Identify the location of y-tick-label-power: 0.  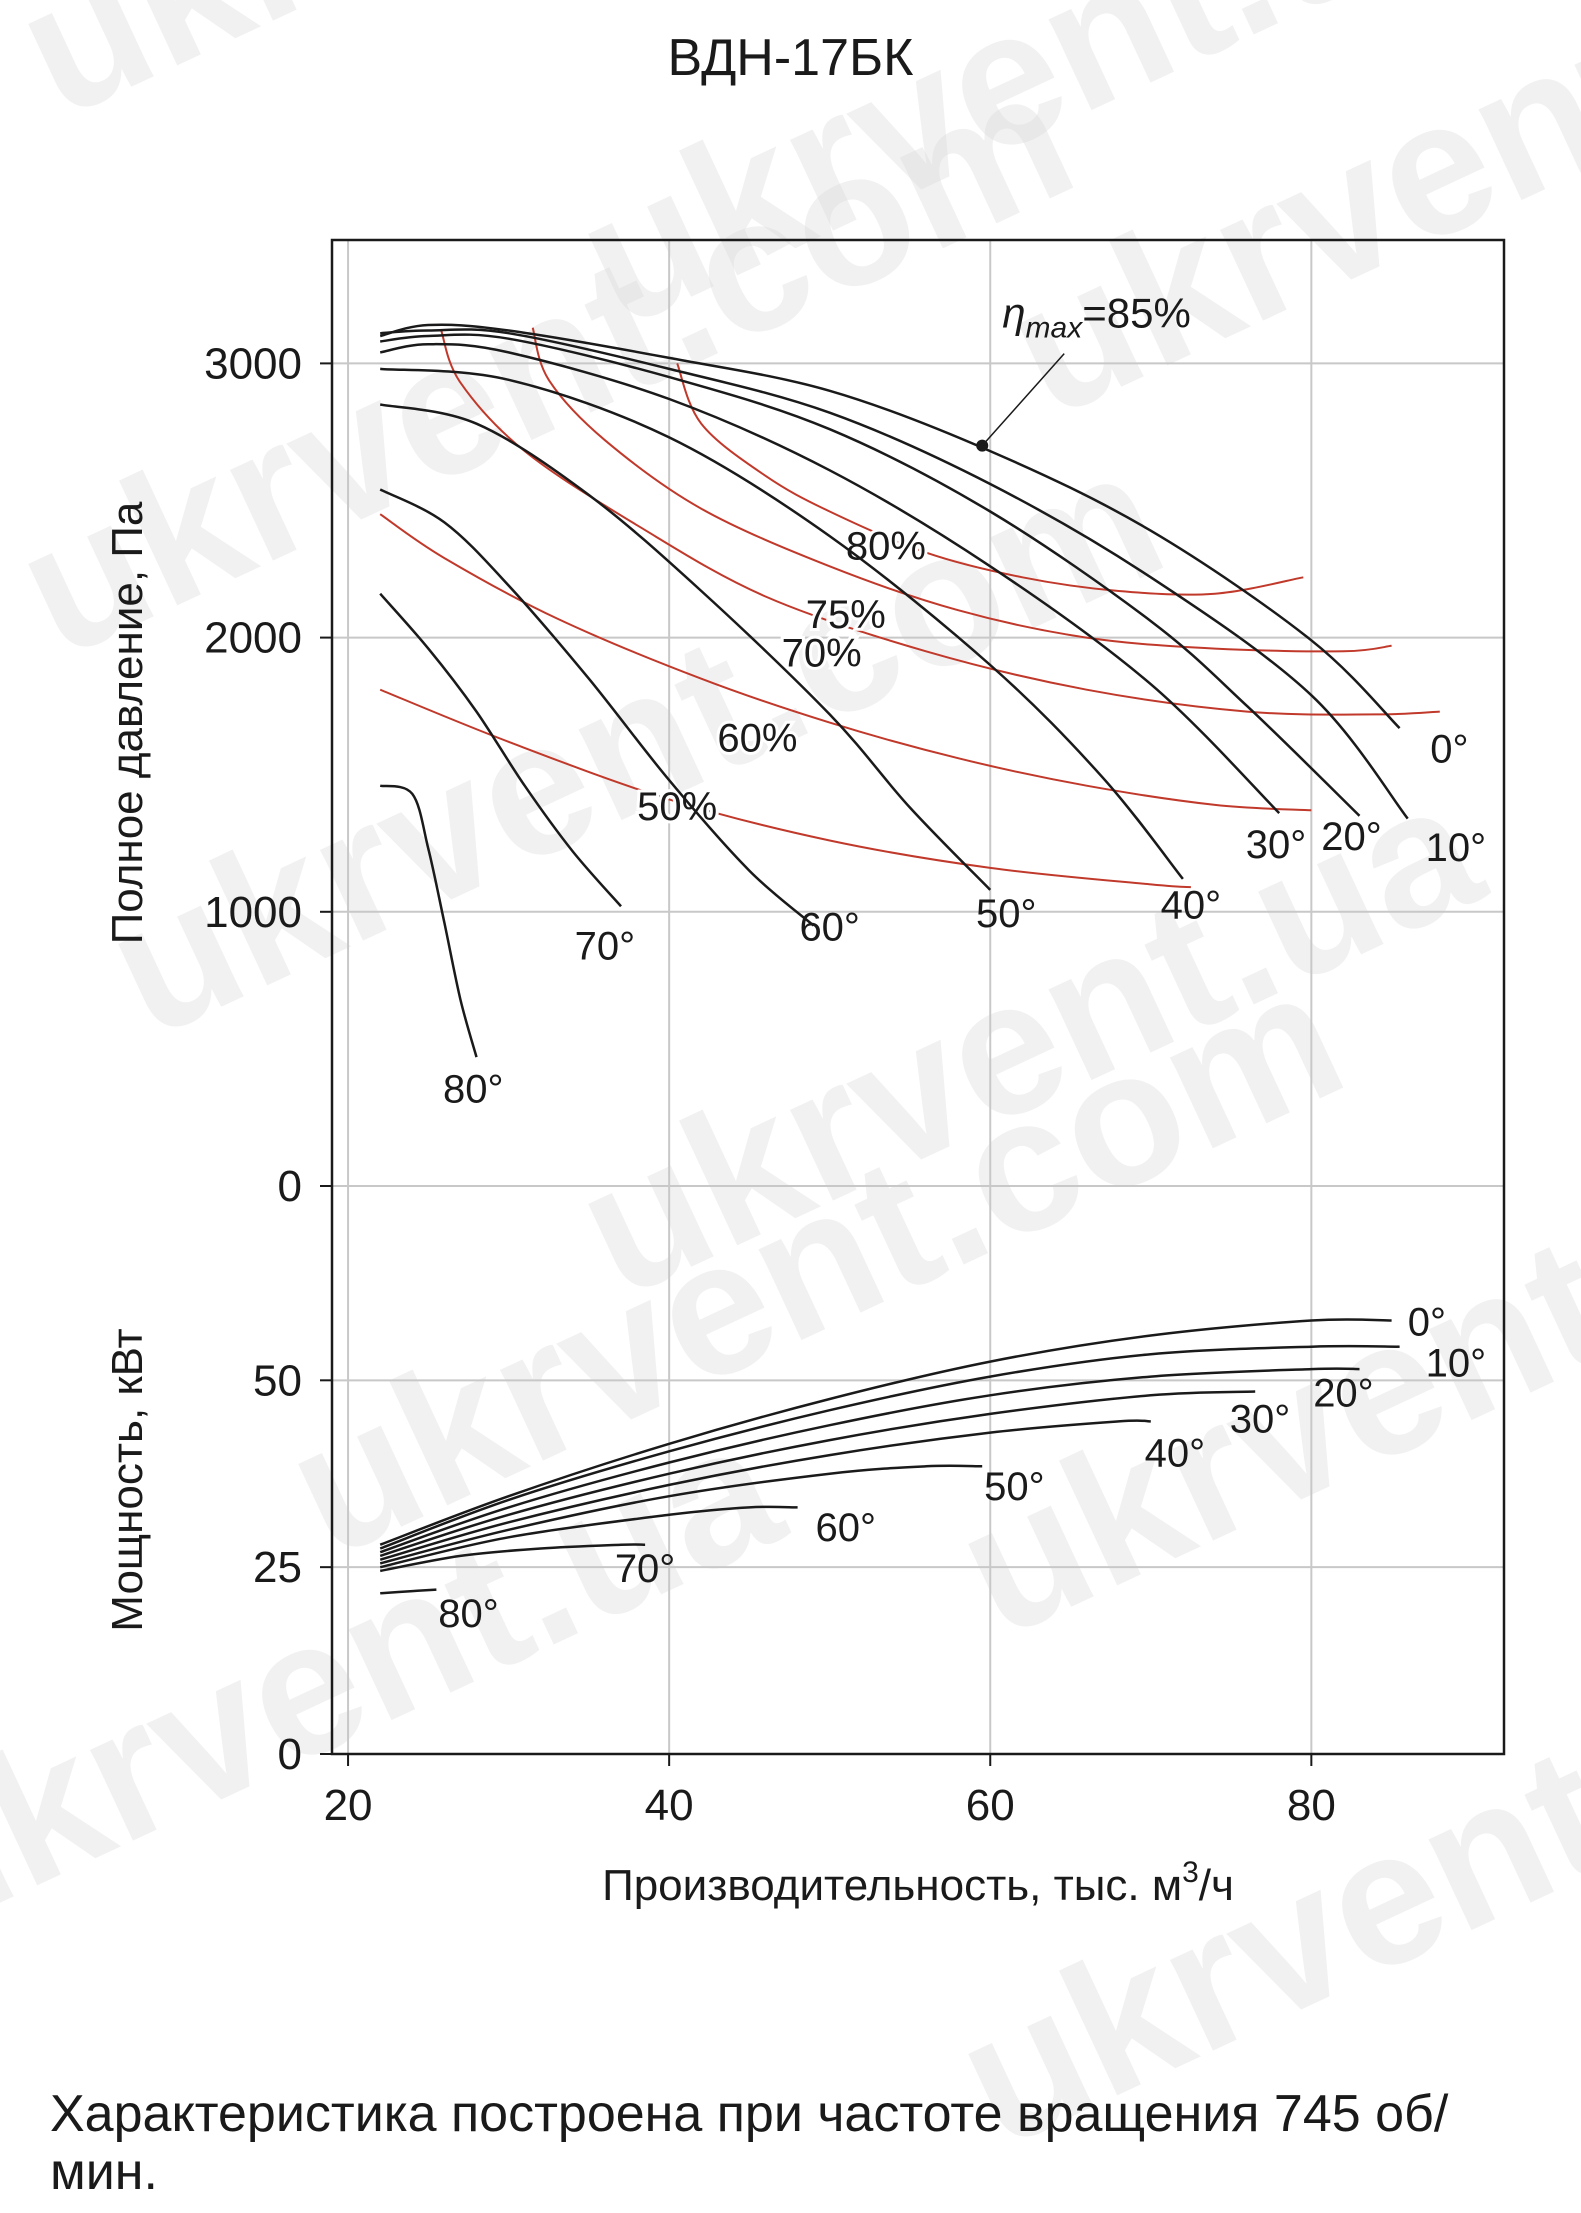
(290, 1754).